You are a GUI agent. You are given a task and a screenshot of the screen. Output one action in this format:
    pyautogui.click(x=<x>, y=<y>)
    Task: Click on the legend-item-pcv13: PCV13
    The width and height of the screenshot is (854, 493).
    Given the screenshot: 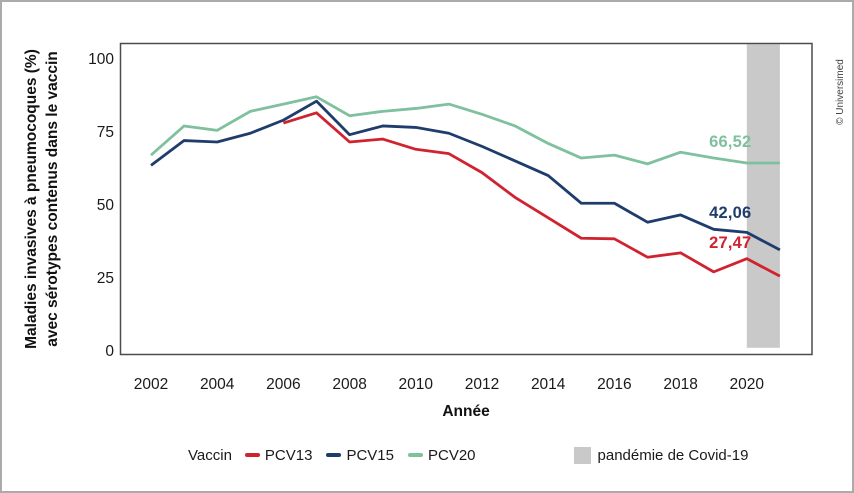 What is the action you would take?
    pyautogui.click(x=278, y=455)
    